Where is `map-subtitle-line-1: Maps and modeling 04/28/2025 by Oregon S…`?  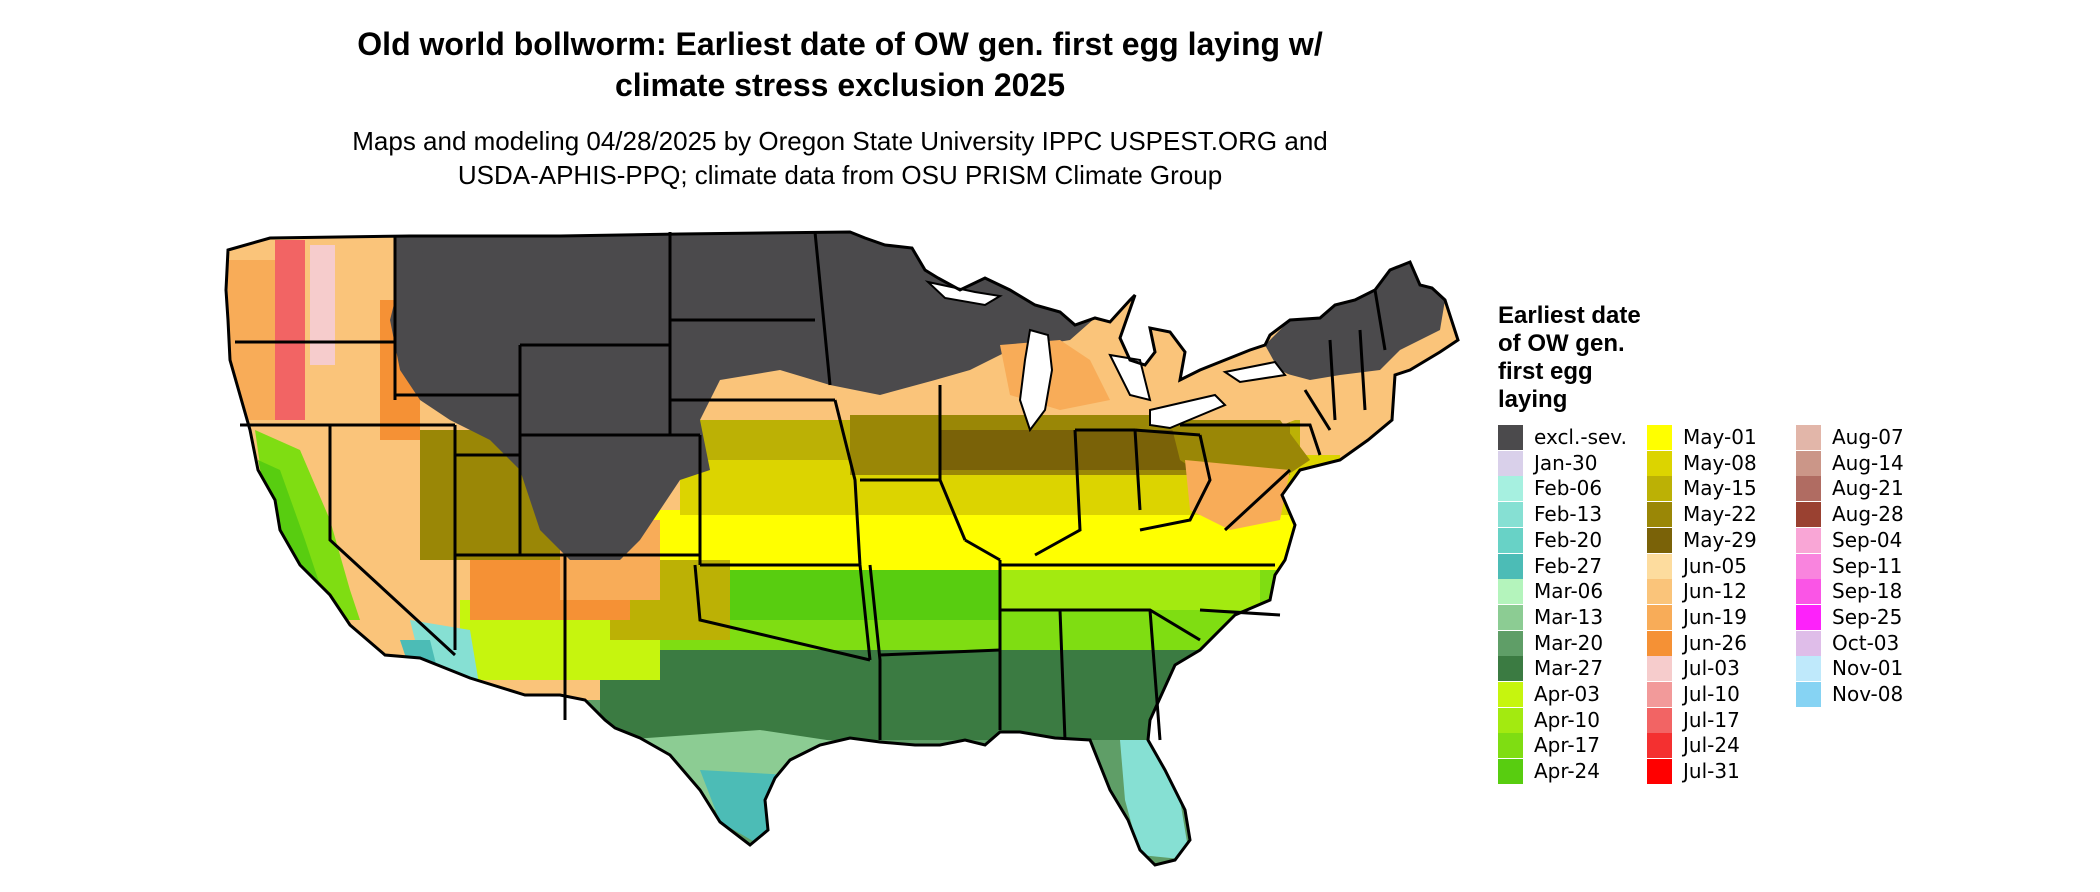 map-subtitle-line-1: Maps and modeling 04/28/2025 by Oregon S… is located at coordinates (840, 141).